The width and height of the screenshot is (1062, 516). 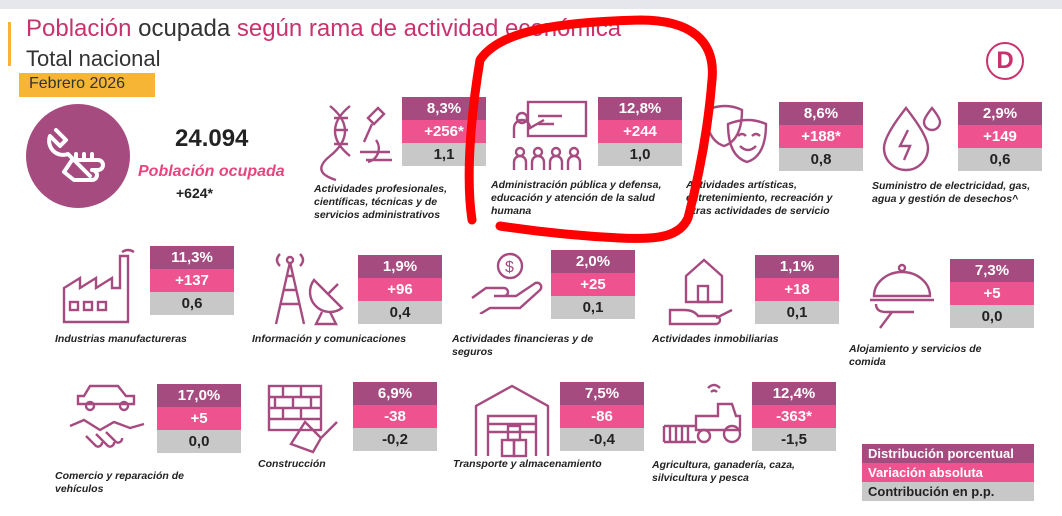 I want to click on stat-block: 2,0% +25 0,1, so click(x=593, y=284).